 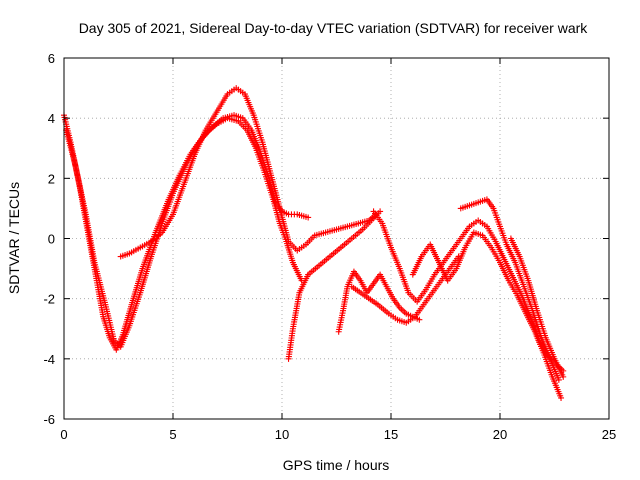 I want to click on x-tick-label: 5, so click(x=172, y=434).